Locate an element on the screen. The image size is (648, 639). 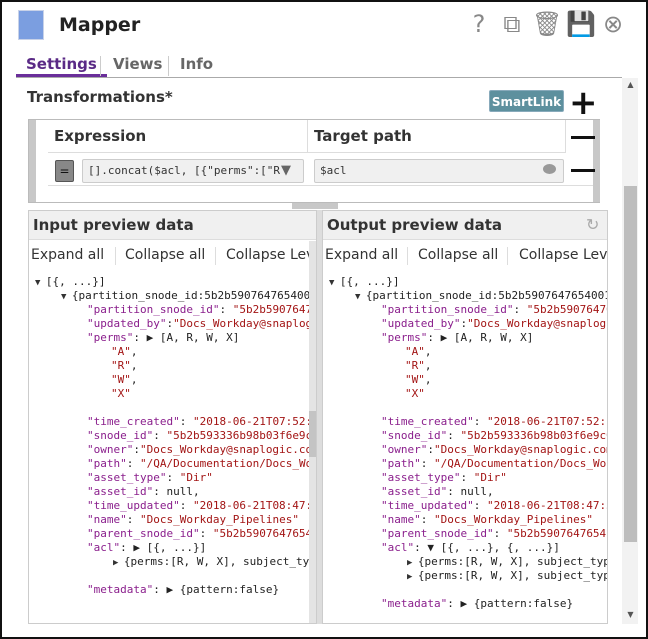
json-key: "time_created" is located at coordinates (133, 421).